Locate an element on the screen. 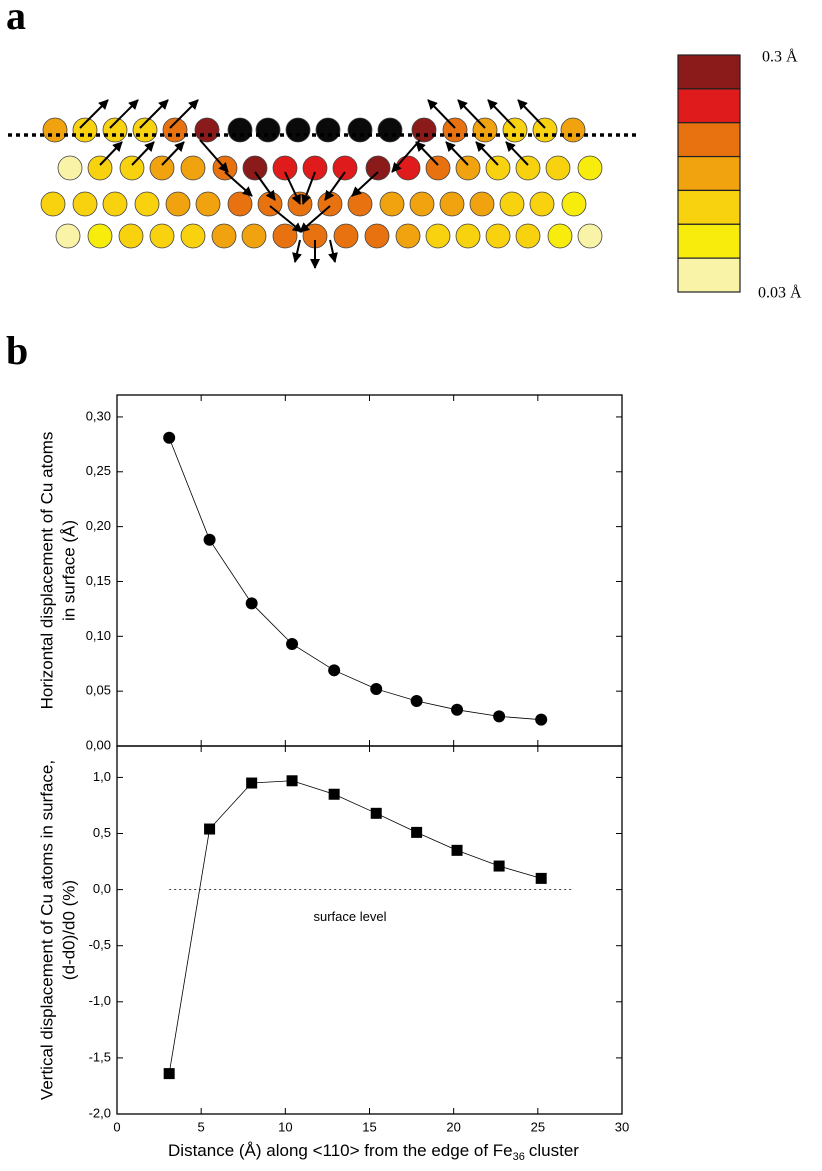 This screenshot has width=822, height=1171. y-axis-label: Horizontal displacement of Cu atoms is located at coordinates (46, 571).